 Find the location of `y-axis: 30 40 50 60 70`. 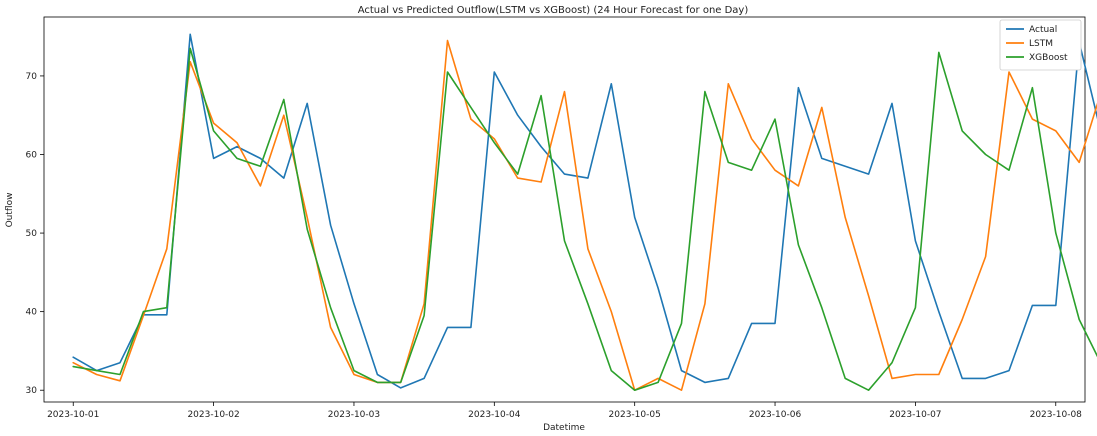

y-axis: 30 40 50 60 70 is located at coordinates (35, 234).